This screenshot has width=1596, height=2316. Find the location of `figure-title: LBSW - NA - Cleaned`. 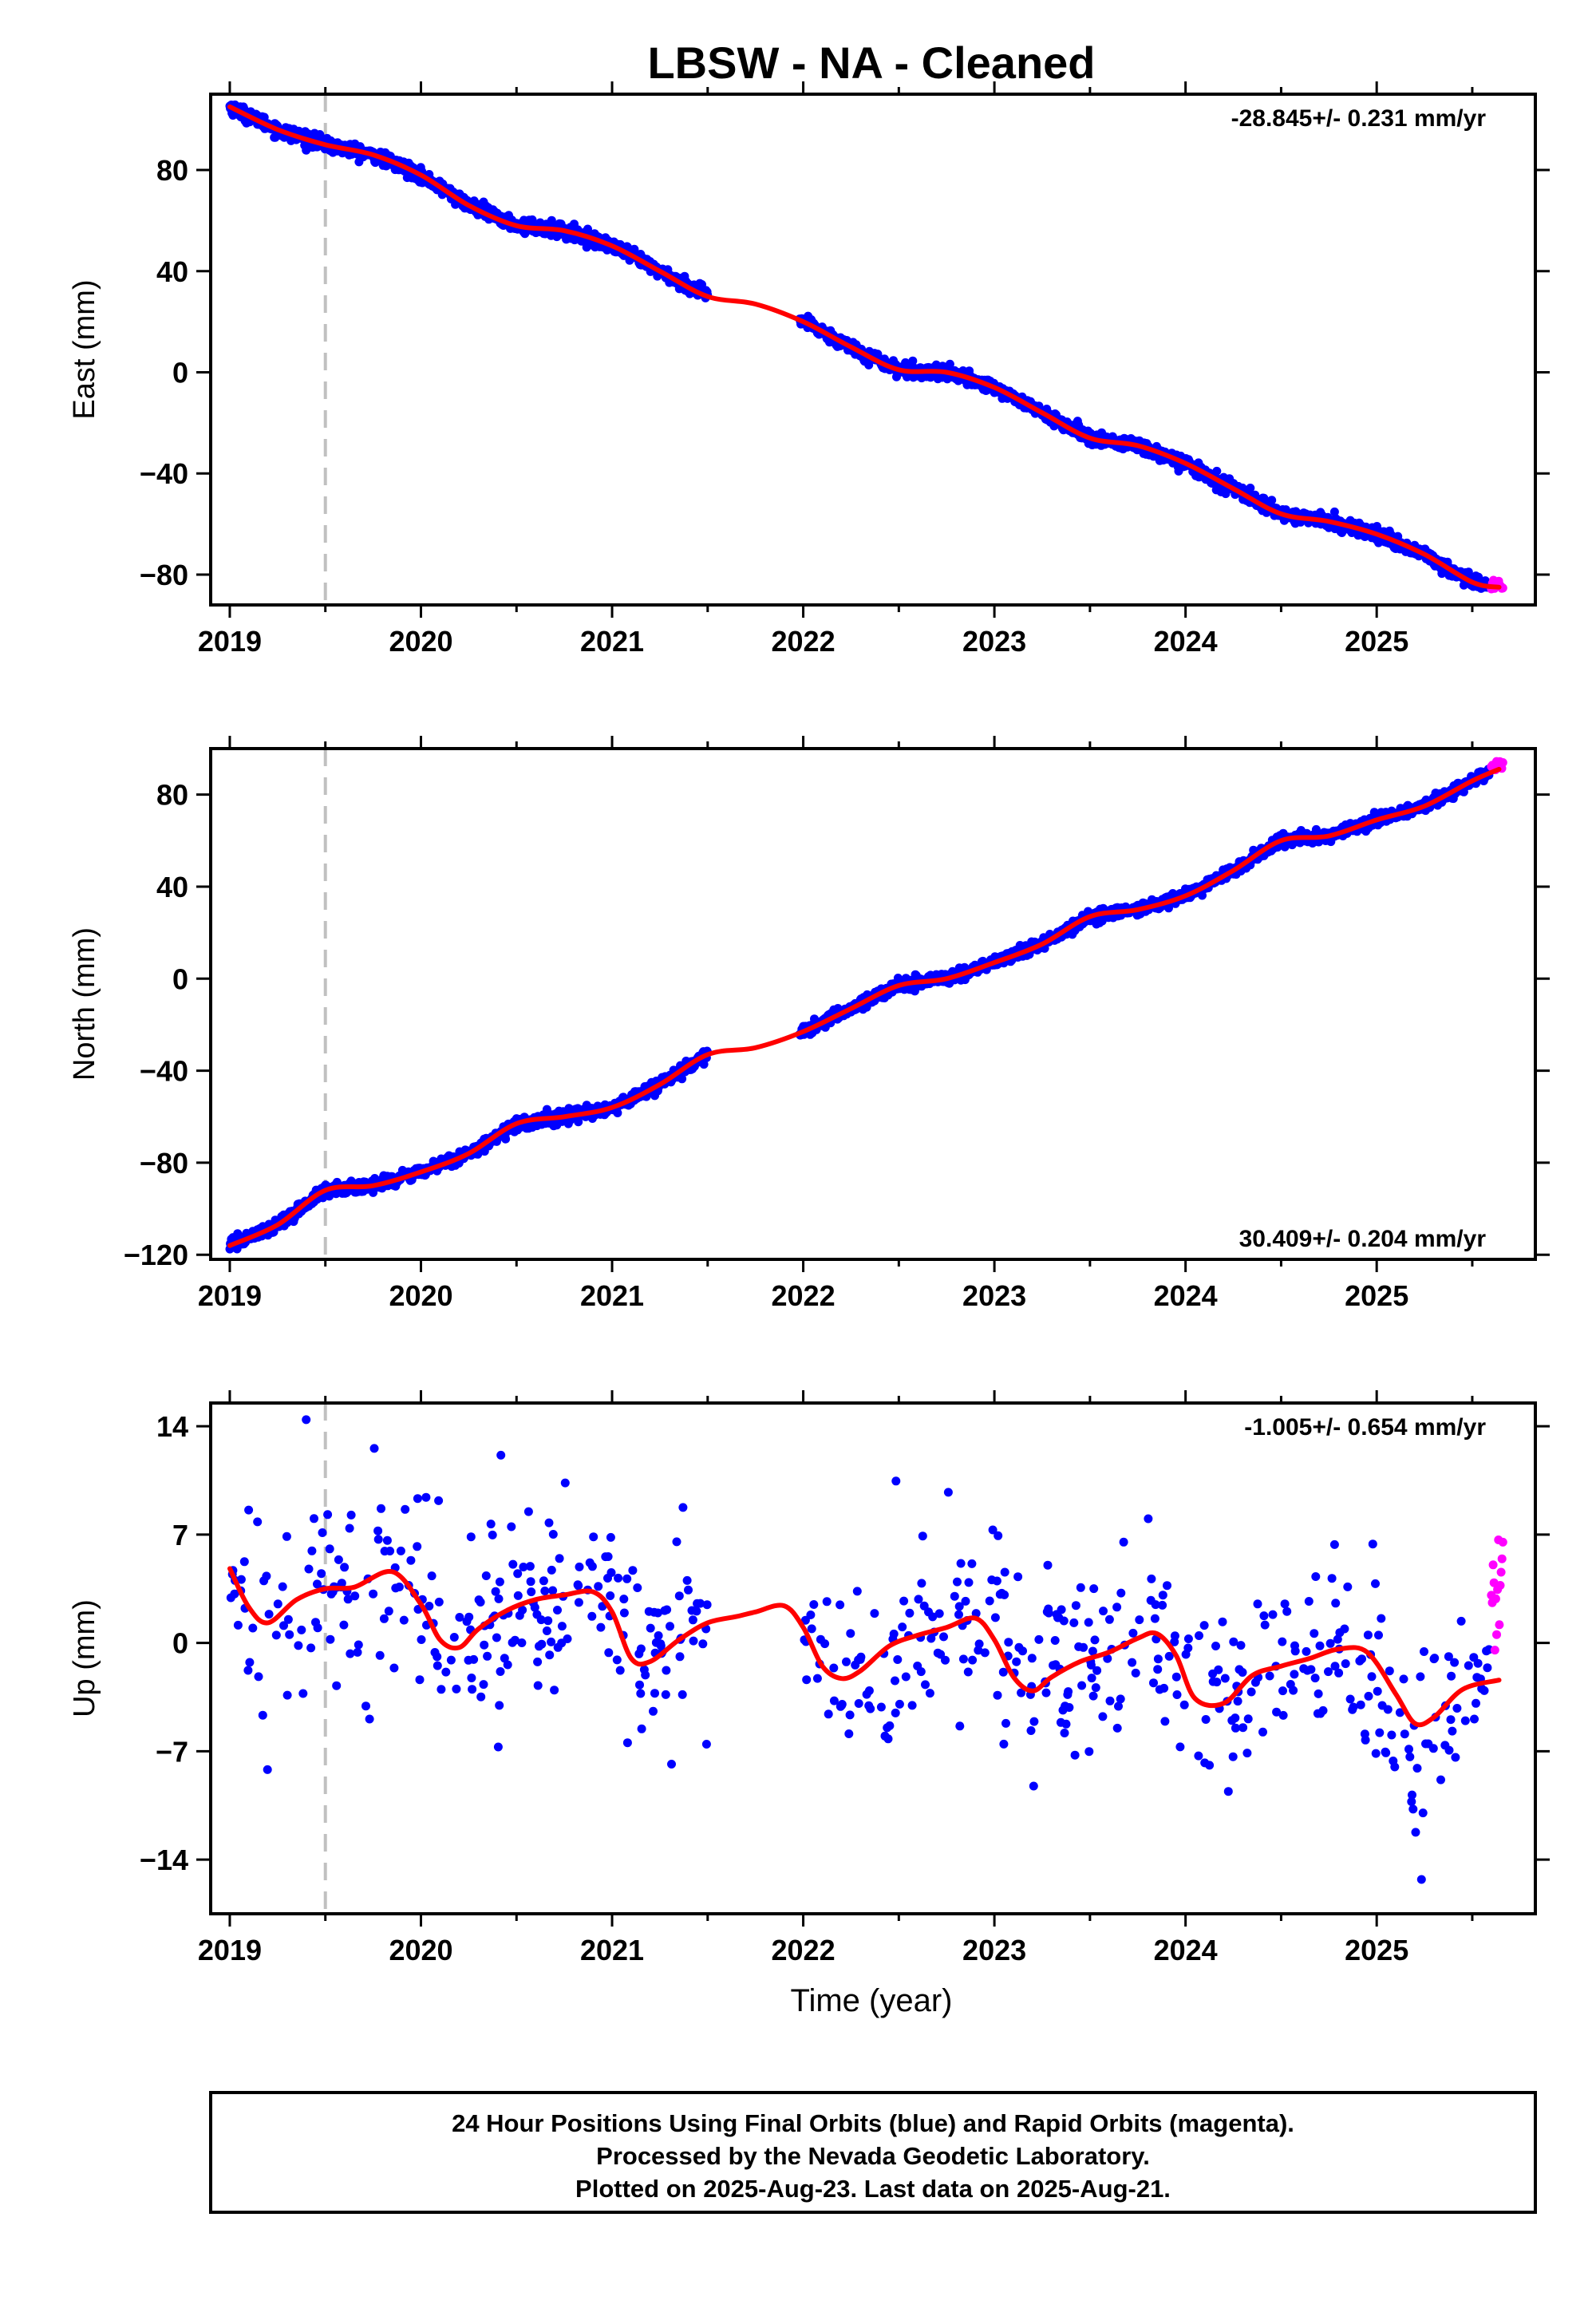

figure-title: LBSW - NA - Cleaned is located at coordinates (871, 63).